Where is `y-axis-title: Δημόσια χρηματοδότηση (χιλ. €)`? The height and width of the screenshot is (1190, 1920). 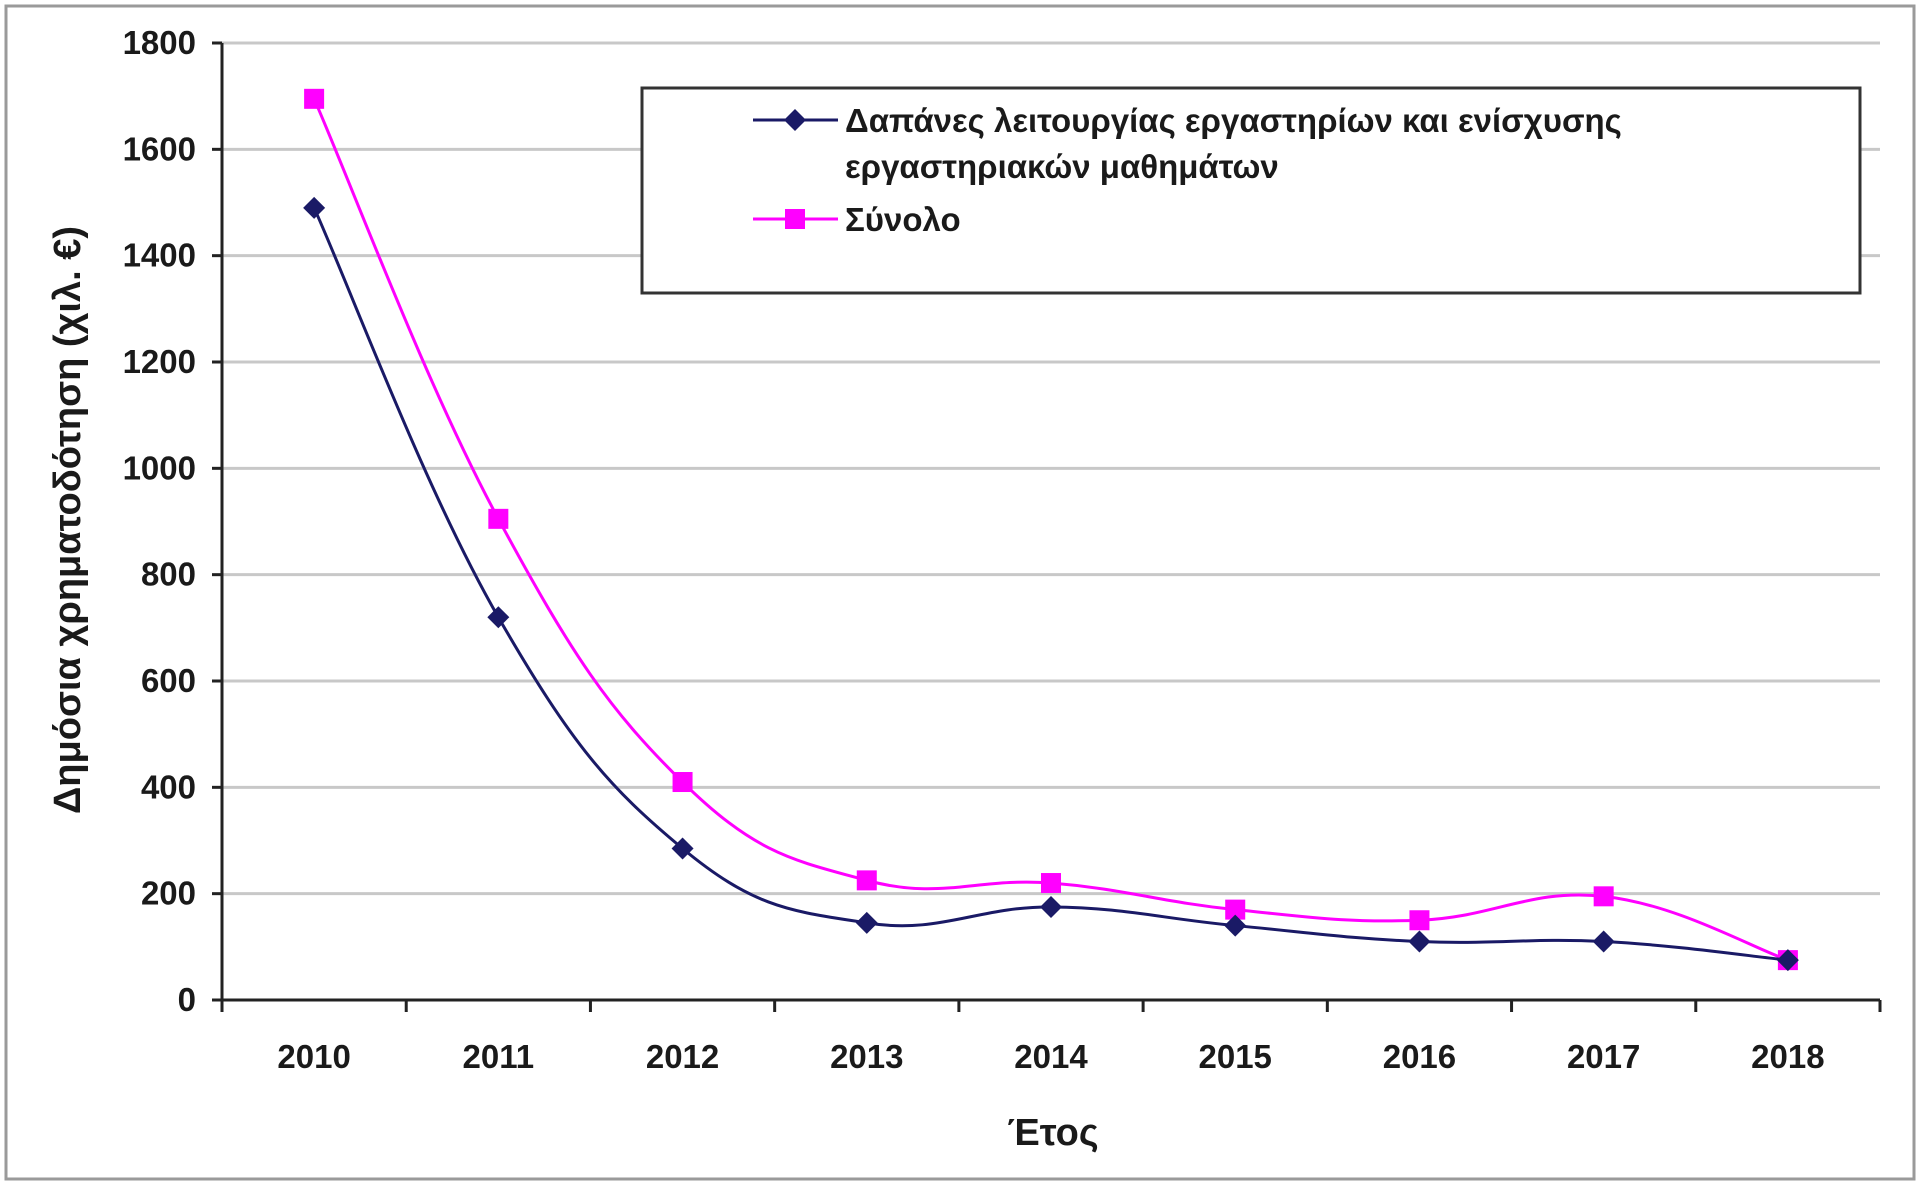 y-axis-title: Δημόσια χρηματοδότηση (χιλ. €) is located at coordinates (68, 520).